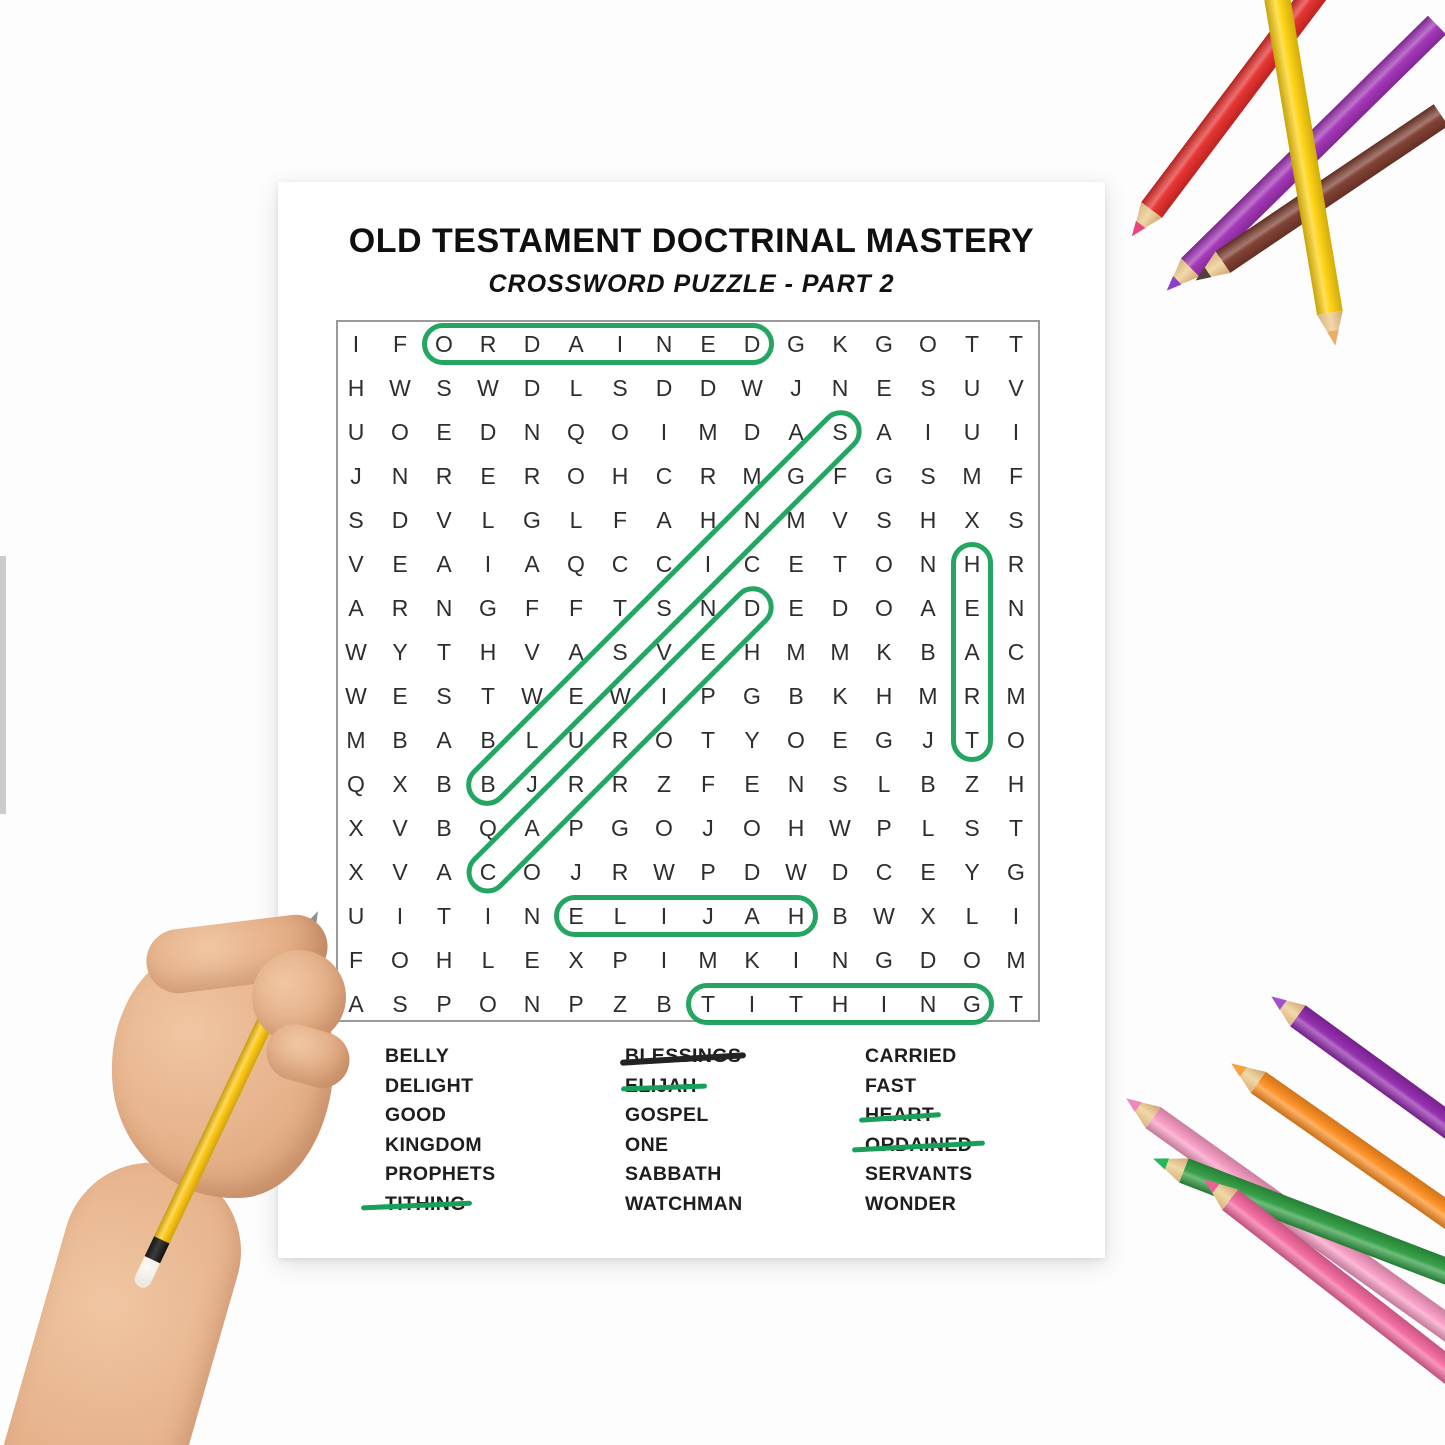  I want to click on grid-cell: K, so click(752, 959).